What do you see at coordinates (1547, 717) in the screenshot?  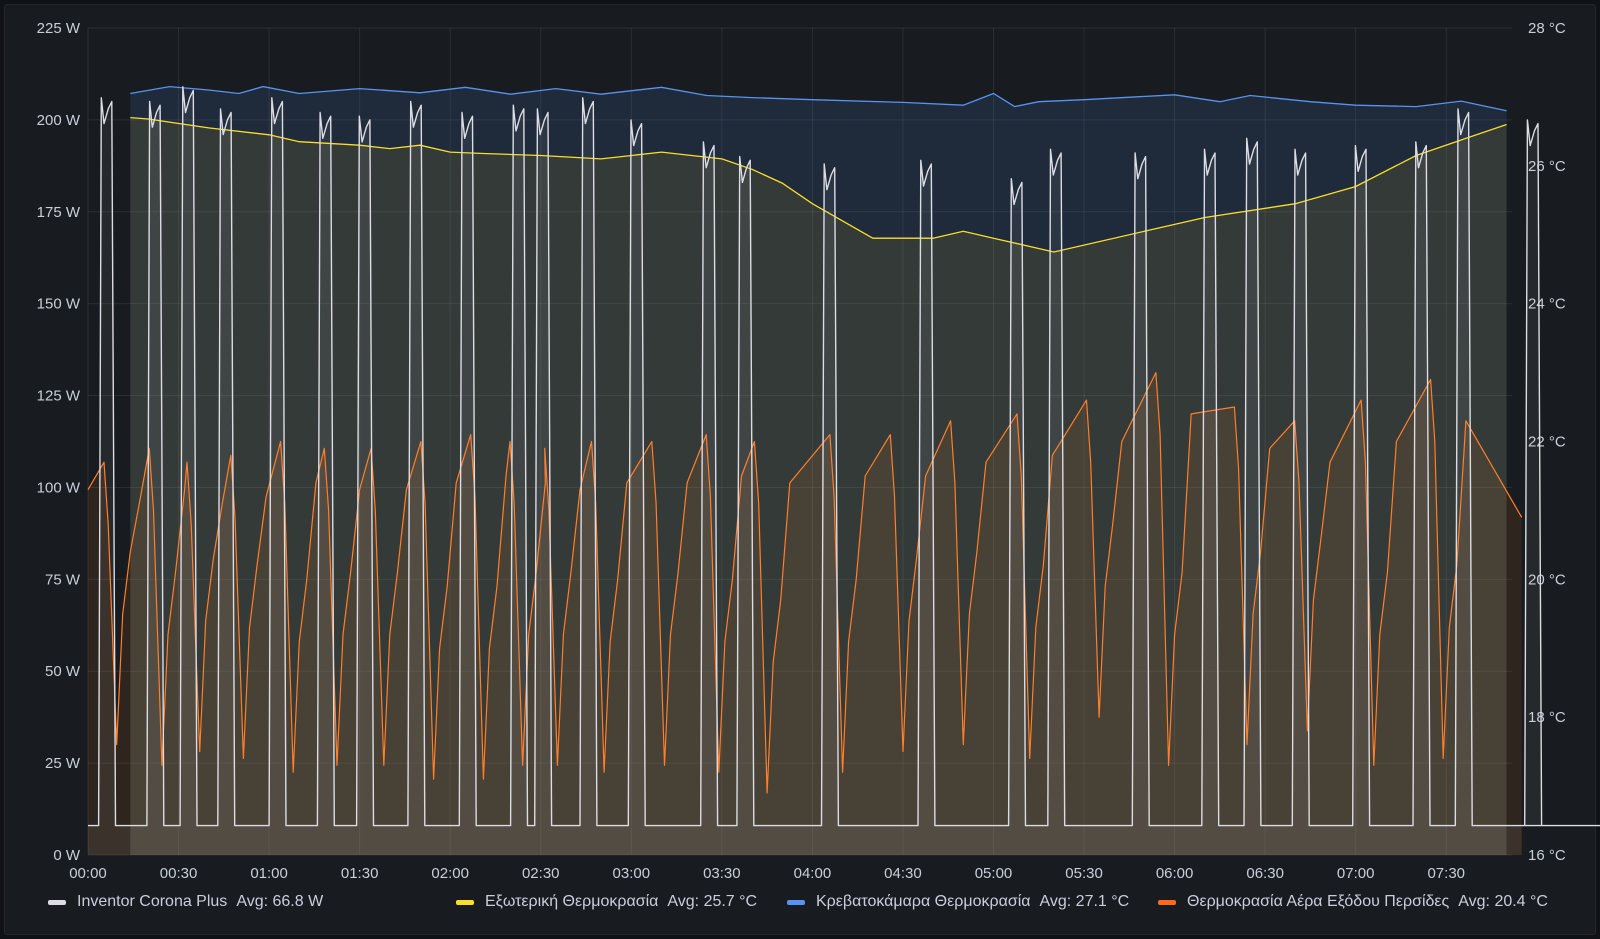 I see `y-right-tick-label: 18 °C` at bounding box center [1547, 717].